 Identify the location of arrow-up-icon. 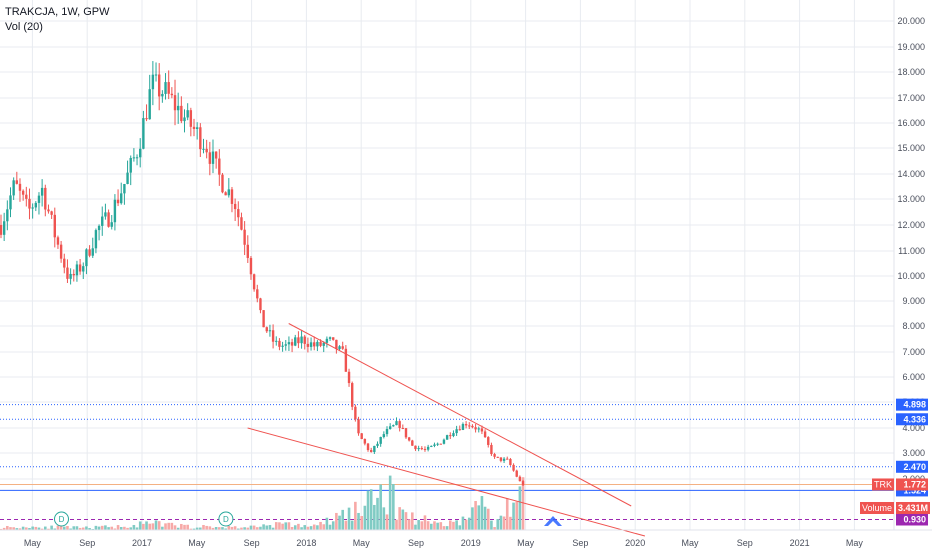
(553, 521).